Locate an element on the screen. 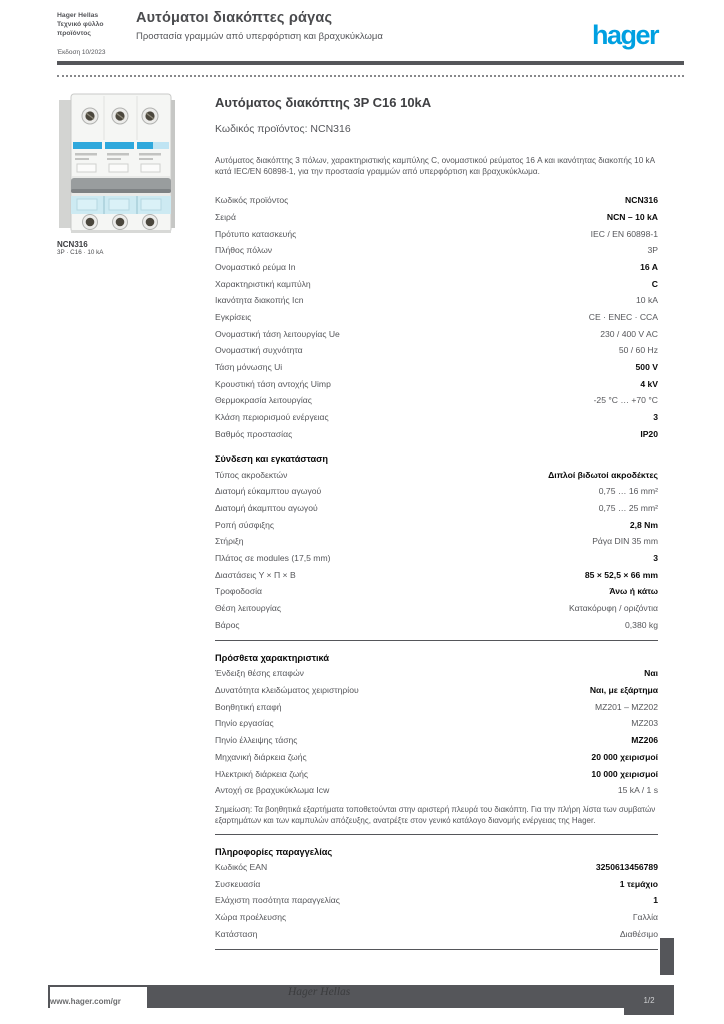 Image resolution: width=724 pixels, height=1024 pixels. spec-value: 500 V is located at coordinates (646, 367).